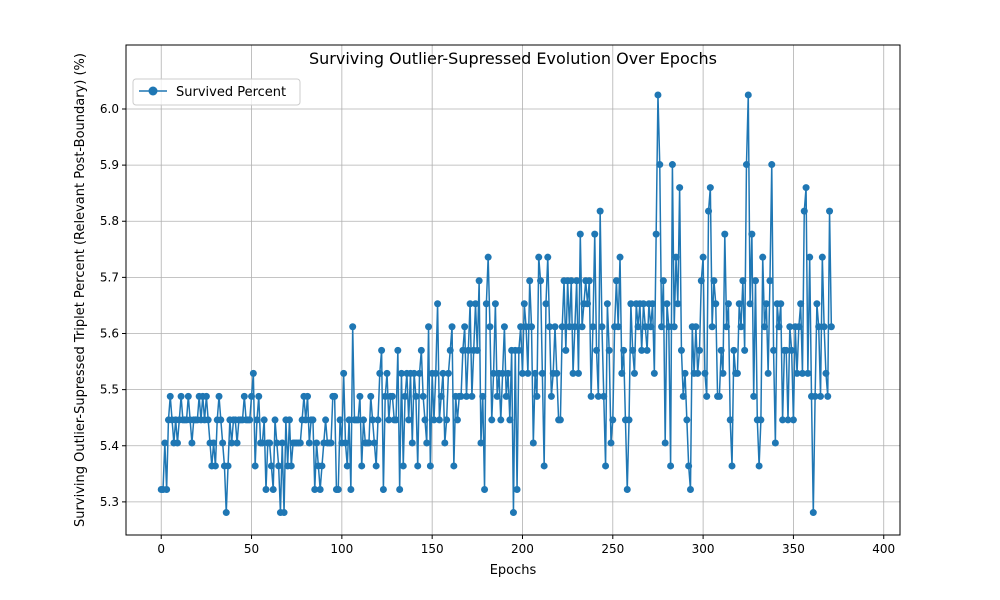 The image size is (1000, 600). I want to click on legend-label: Survived Percent, so click(231, 92).